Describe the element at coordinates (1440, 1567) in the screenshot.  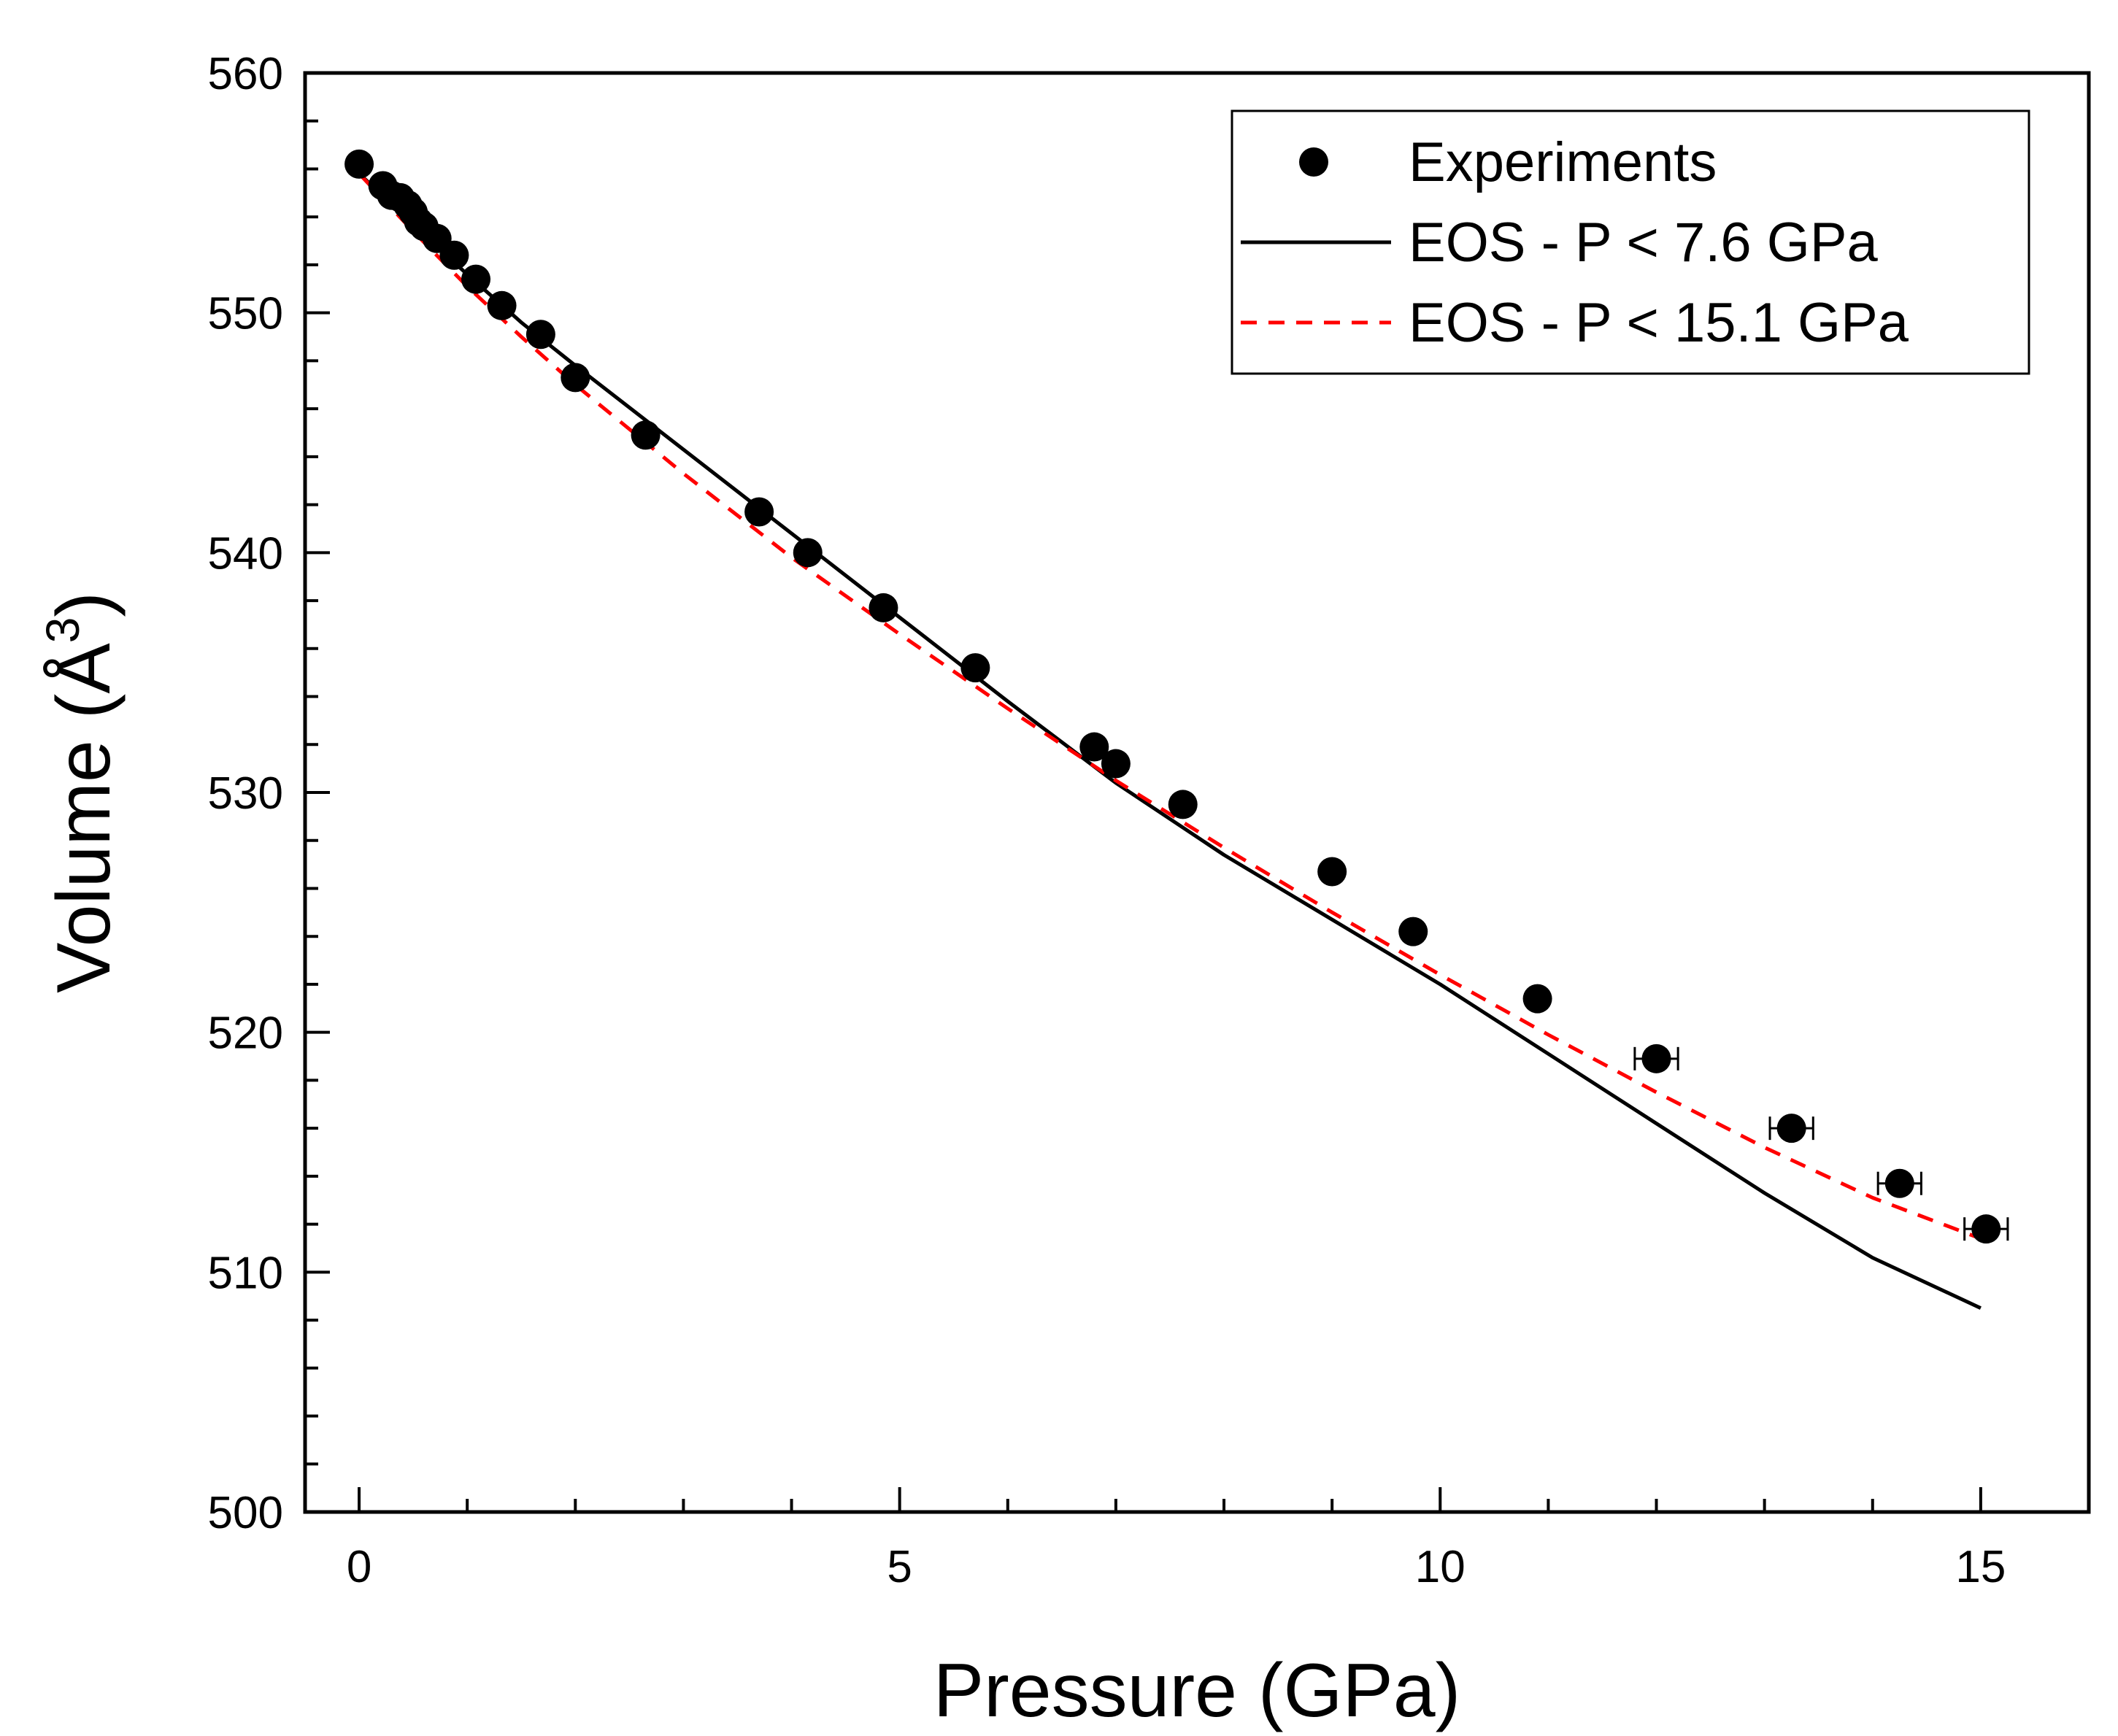
I see `x-tick-label: 10` at that location.